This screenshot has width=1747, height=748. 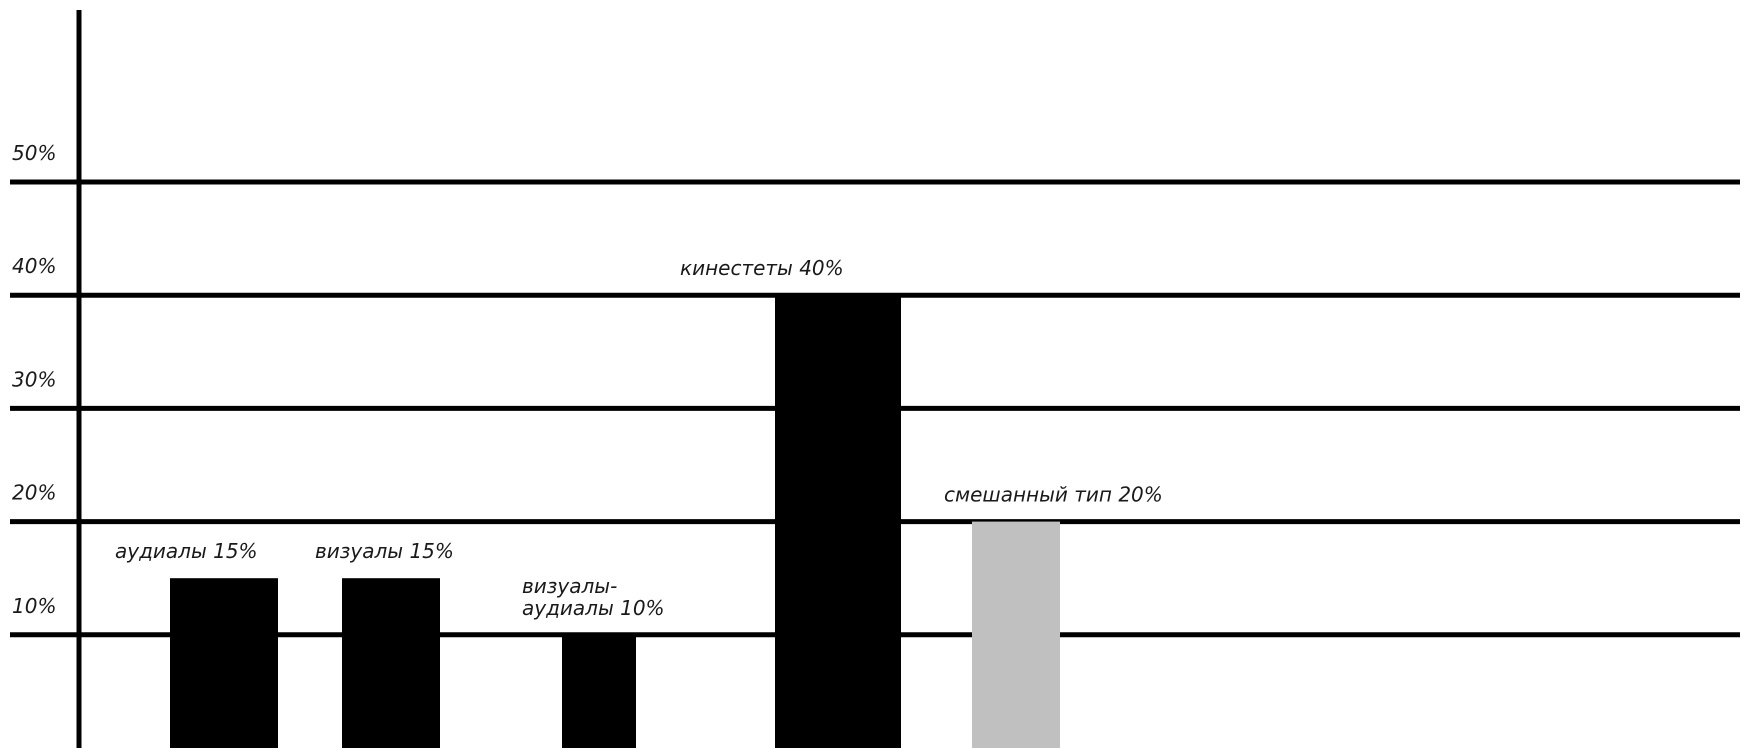 I want to click on data-label: аудиалы 10%, so click(x=593, y=608).